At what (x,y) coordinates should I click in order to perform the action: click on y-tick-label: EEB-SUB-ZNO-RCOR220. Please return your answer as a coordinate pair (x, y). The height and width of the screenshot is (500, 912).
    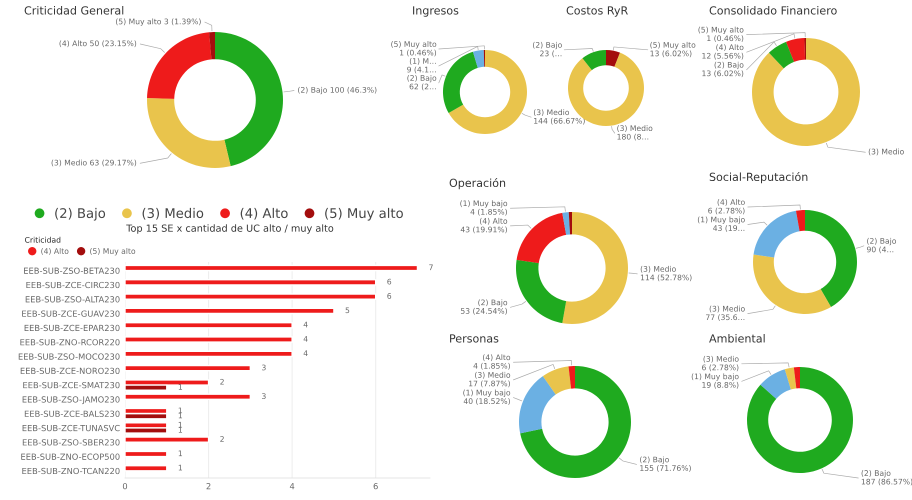
    Looking at the image, I should click on (70, 342).